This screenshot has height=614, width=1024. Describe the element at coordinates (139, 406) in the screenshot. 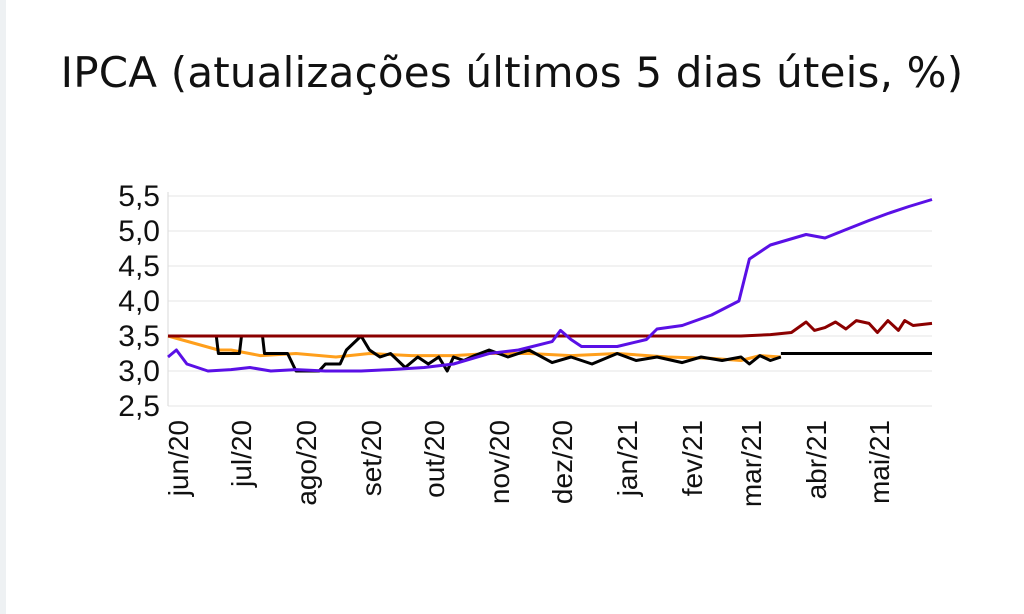

I see `y-tick-label: 2,5` at that location.